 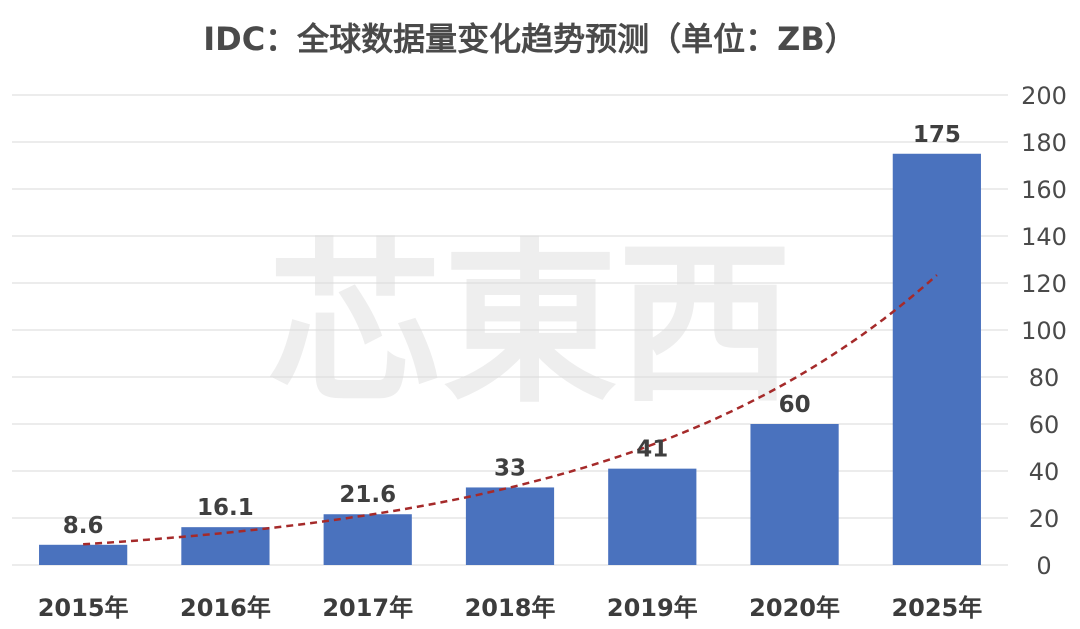 I want to click on y-tick-label: 0, so click(x=1043, y=566).